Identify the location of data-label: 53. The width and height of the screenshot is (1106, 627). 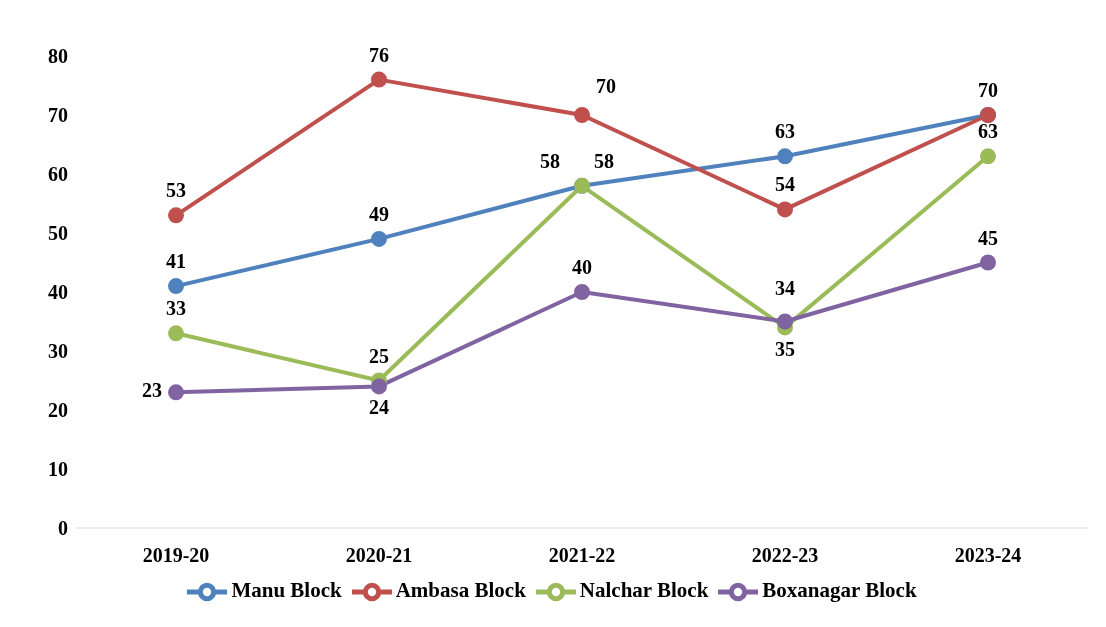
(176, 190).